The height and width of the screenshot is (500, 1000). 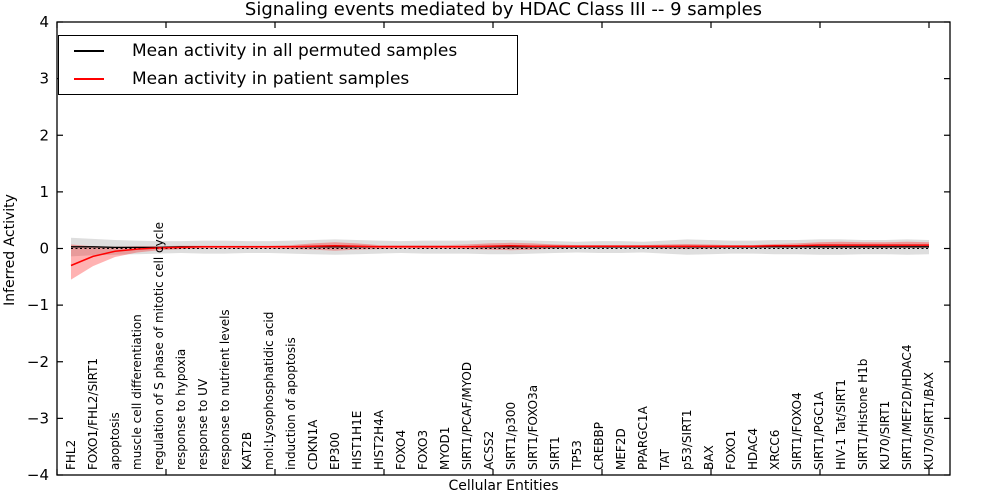 What do you see at coordinates (38, 305) in the screenshot?
I see `y-tick-label: −1` at bounding box center [38, 305].